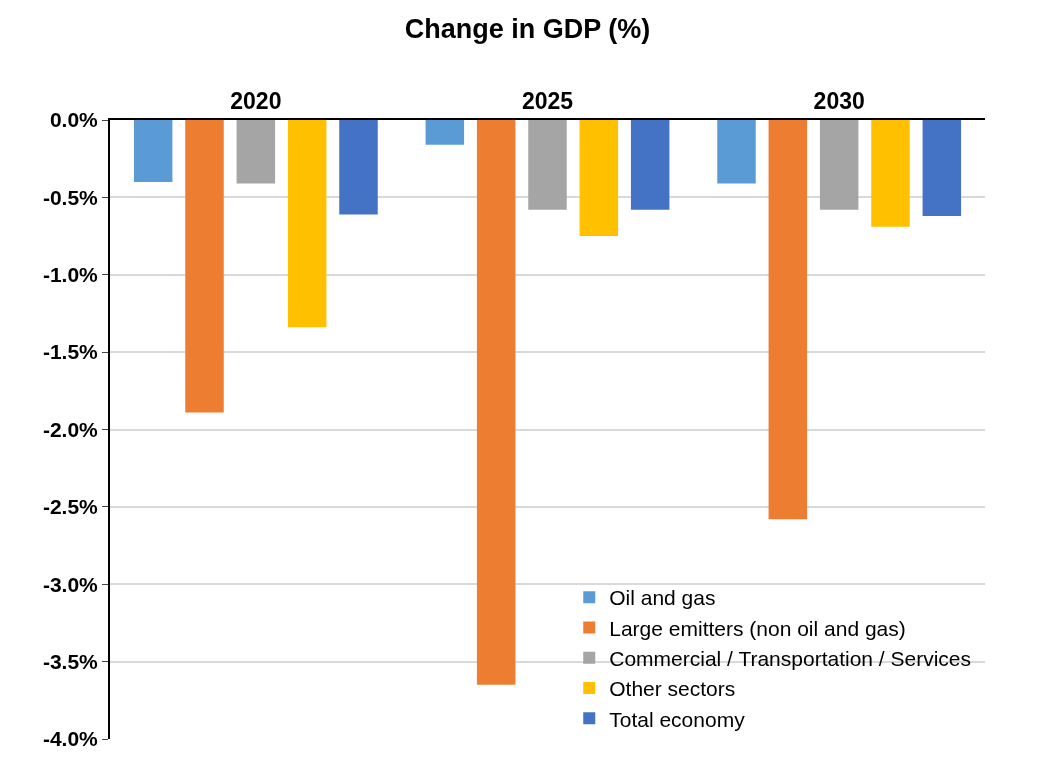 This screenshot has width=1055, height=762. Describe the element at coordinates (672, 689) in the screenshot. I see `legend-label: Other sectors` at that location.